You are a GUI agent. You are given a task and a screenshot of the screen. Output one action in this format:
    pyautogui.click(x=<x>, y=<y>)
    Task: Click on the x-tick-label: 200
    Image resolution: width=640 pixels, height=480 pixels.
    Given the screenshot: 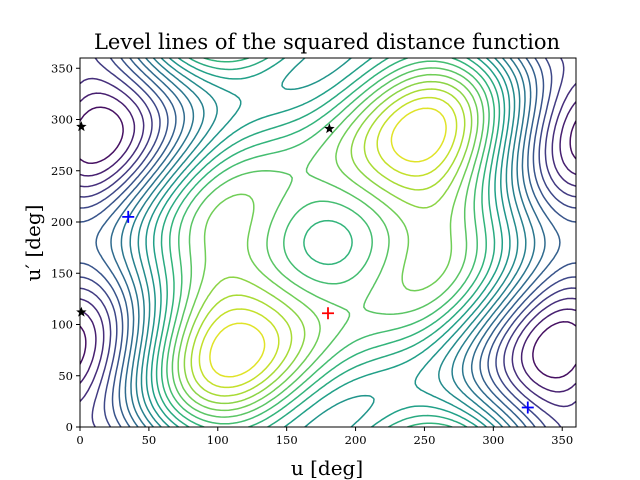 What is the action you would take?
    pyautogui.click(x=356, y=440)
    